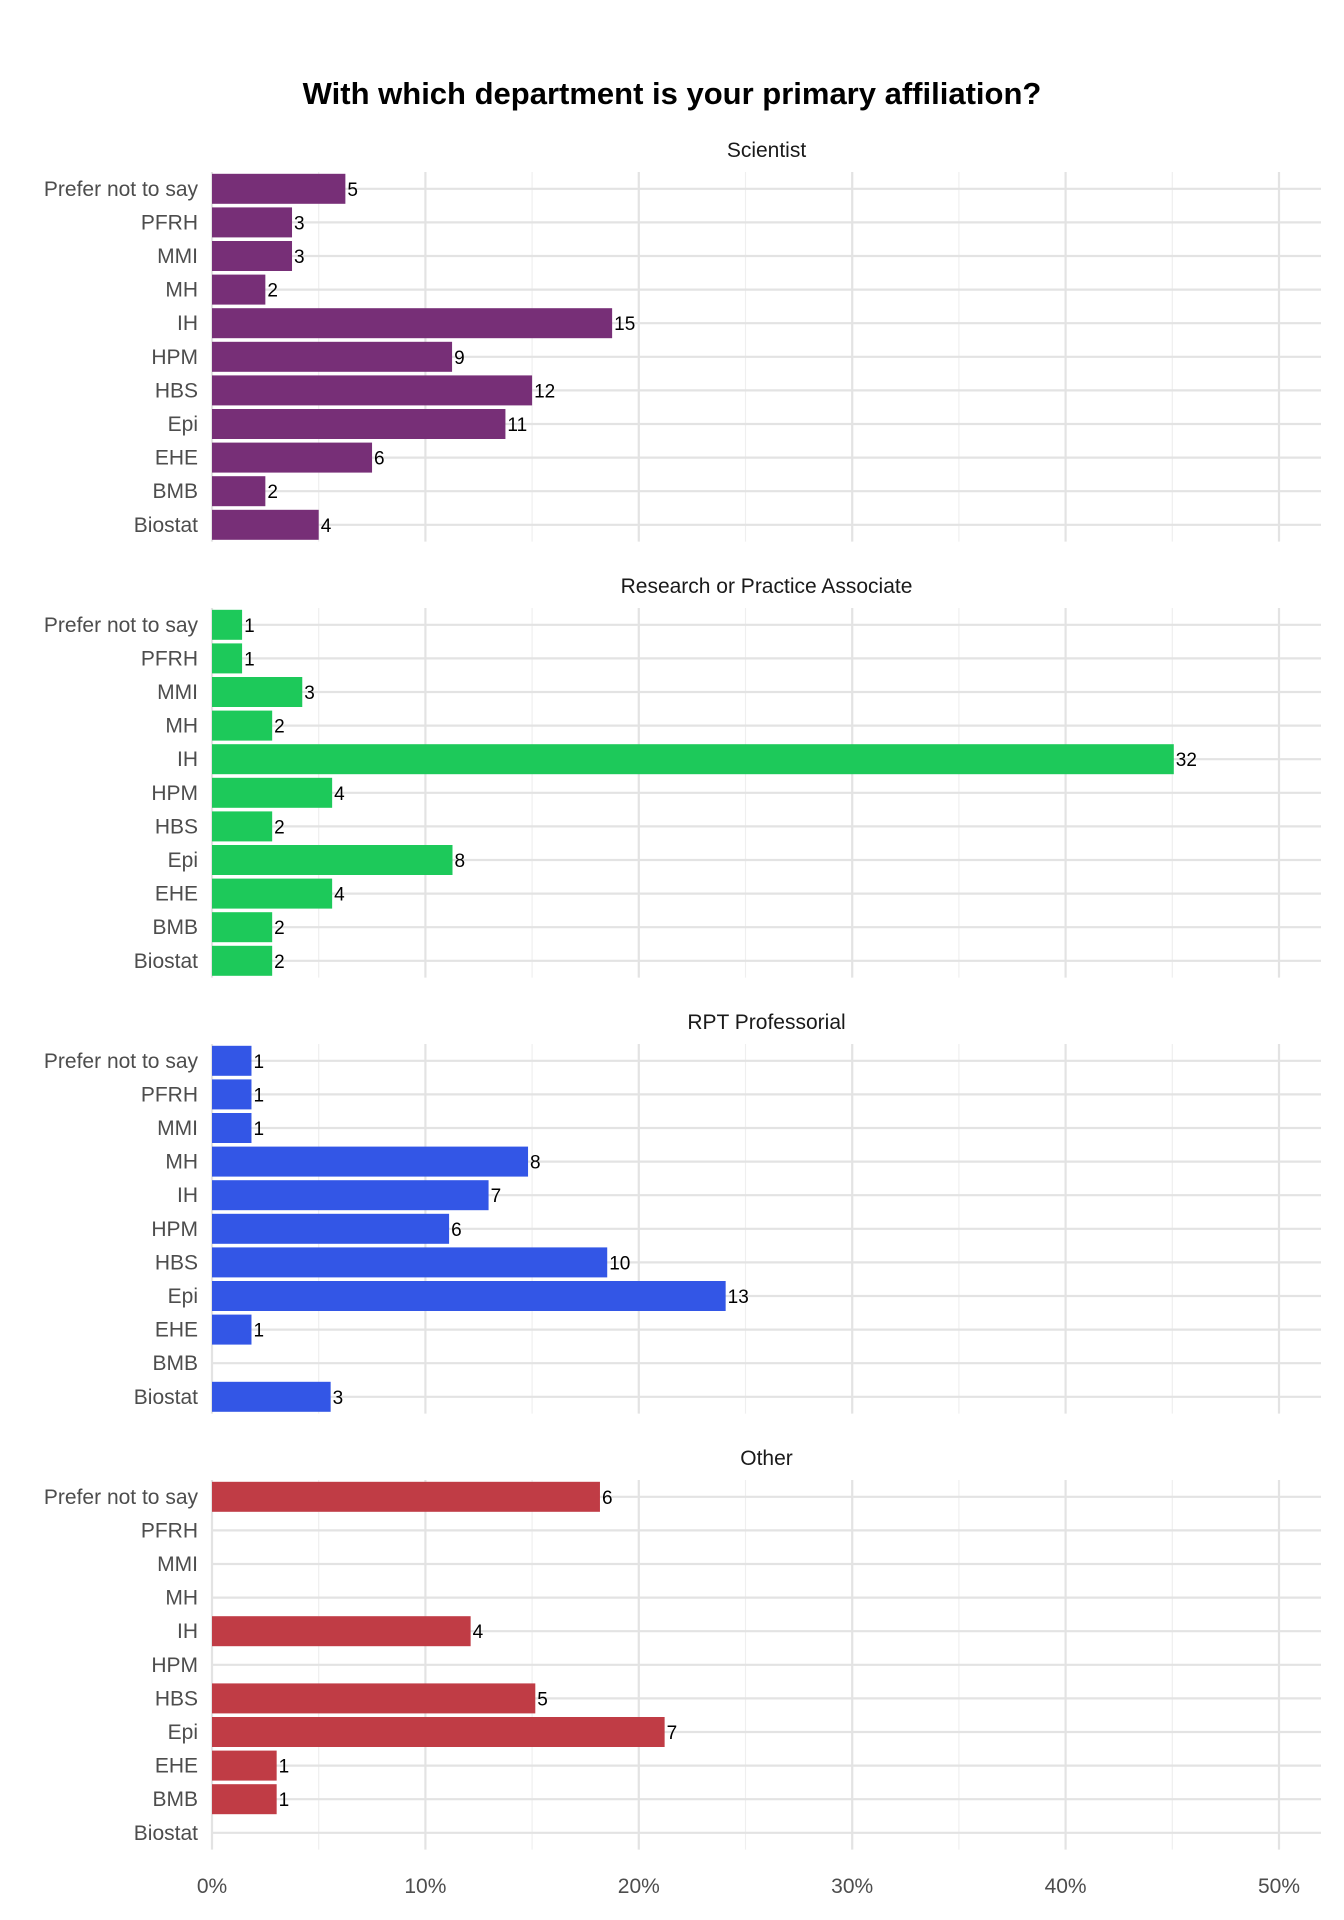  Describe the element at coordinates (767, 150) in the screenshot. I see `panel-title: Scientist` at that location.